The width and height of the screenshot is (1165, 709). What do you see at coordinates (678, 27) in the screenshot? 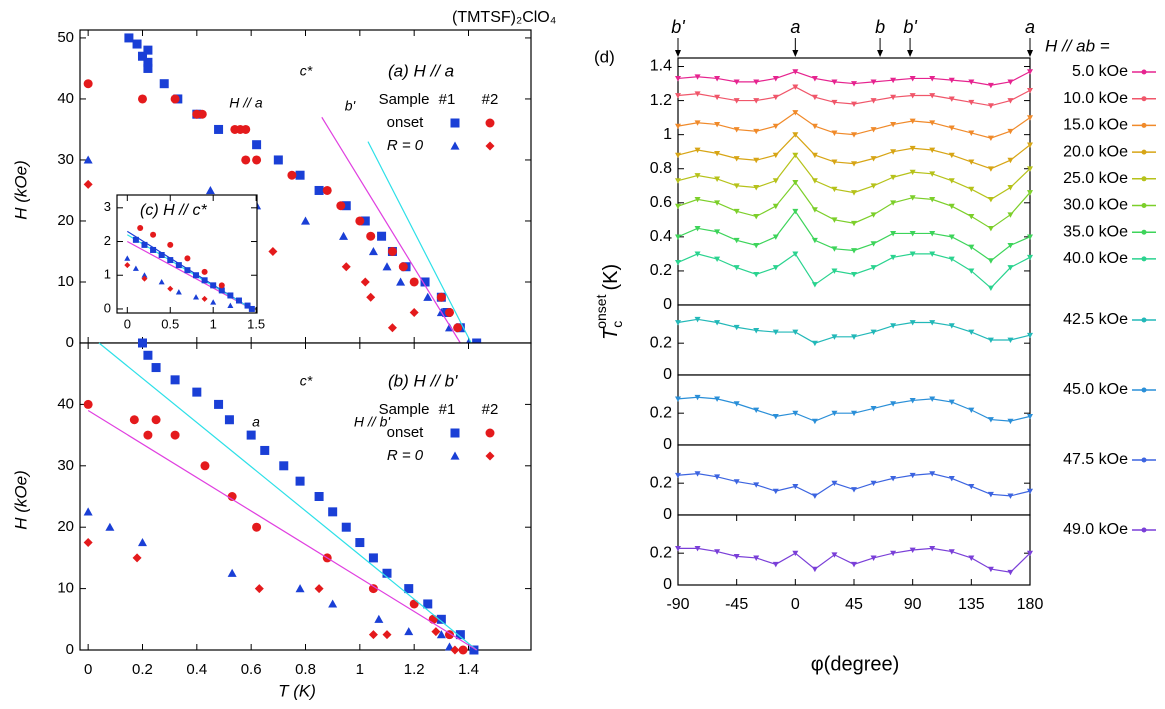
I see `axis-direction-label: b'` at bounding box center [678, 27].